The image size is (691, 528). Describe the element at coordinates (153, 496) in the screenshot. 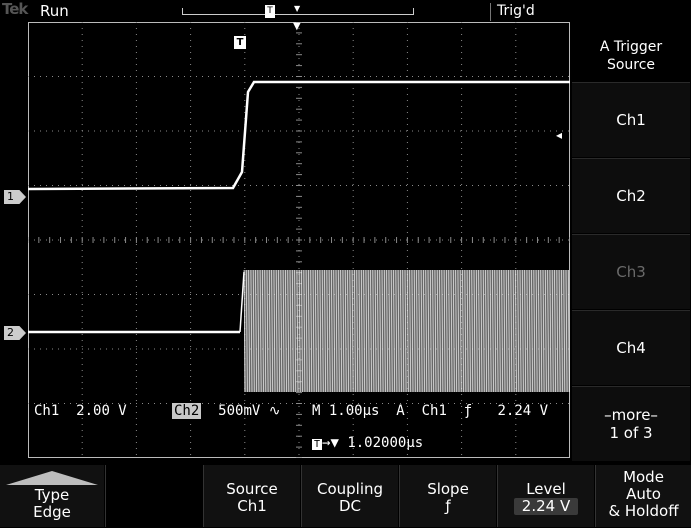

I see `empty-button` at that location.